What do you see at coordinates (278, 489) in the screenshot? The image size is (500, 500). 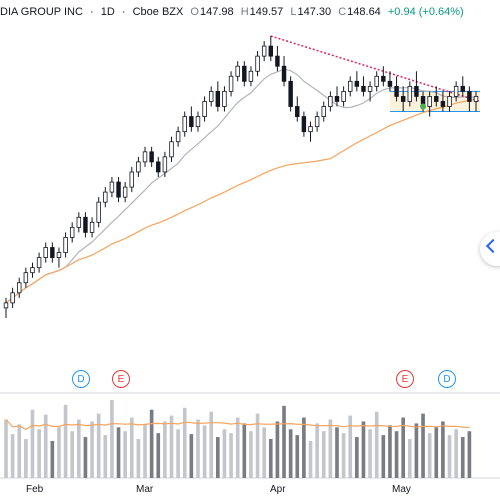 I see `x-axis-label: Apr` at bounding box center [278, 489].